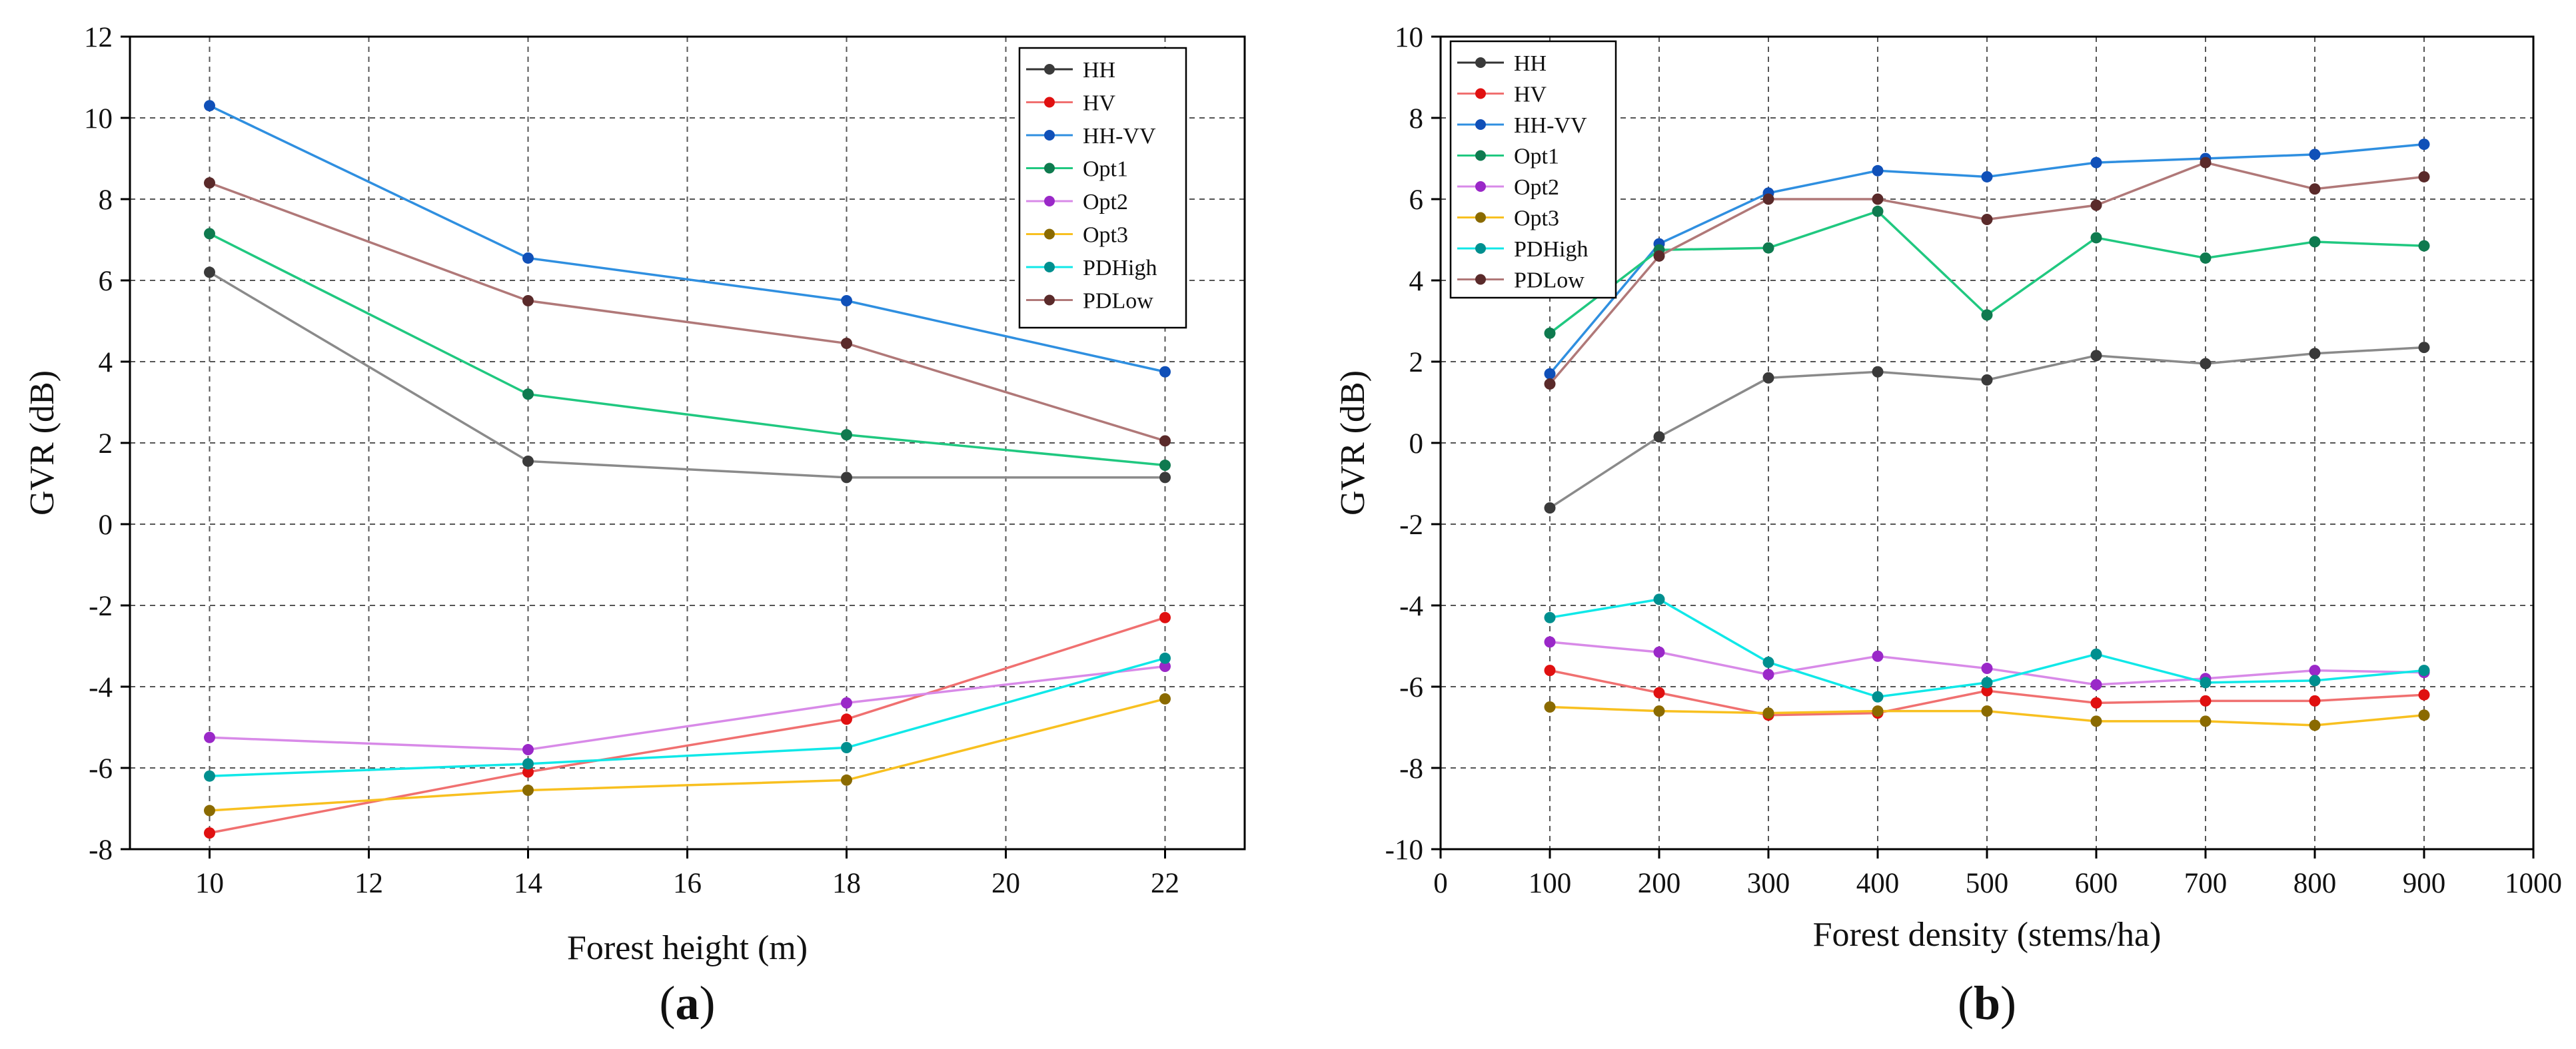 The width and height of the screenshot is (2576, 1049). Describe the element at coordinates (1417, 444) in the screenshot. I see `y-tick-label: 0` at that location.